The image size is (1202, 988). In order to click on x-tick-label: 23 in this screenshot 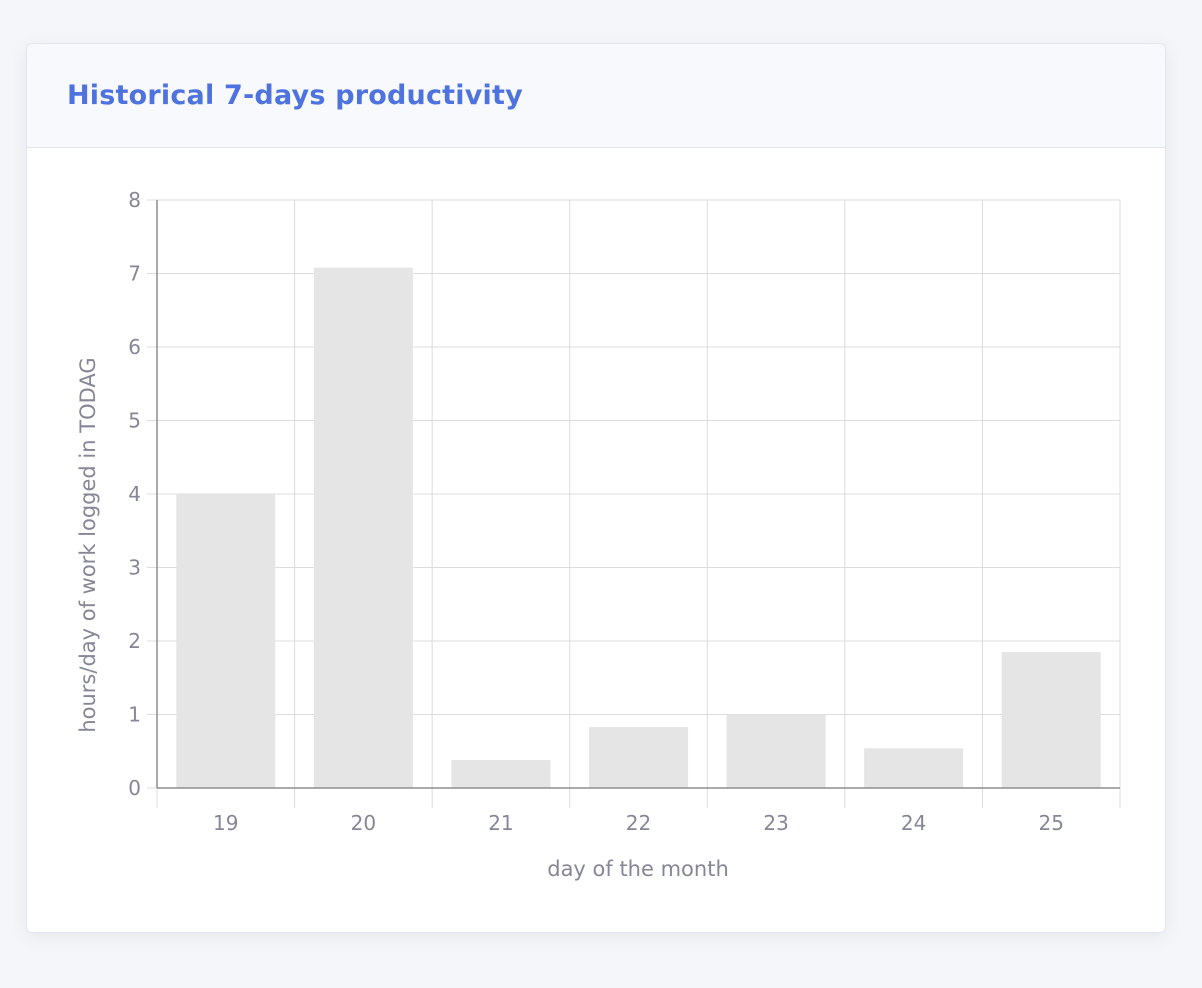, I will do `click(775, 823)`.